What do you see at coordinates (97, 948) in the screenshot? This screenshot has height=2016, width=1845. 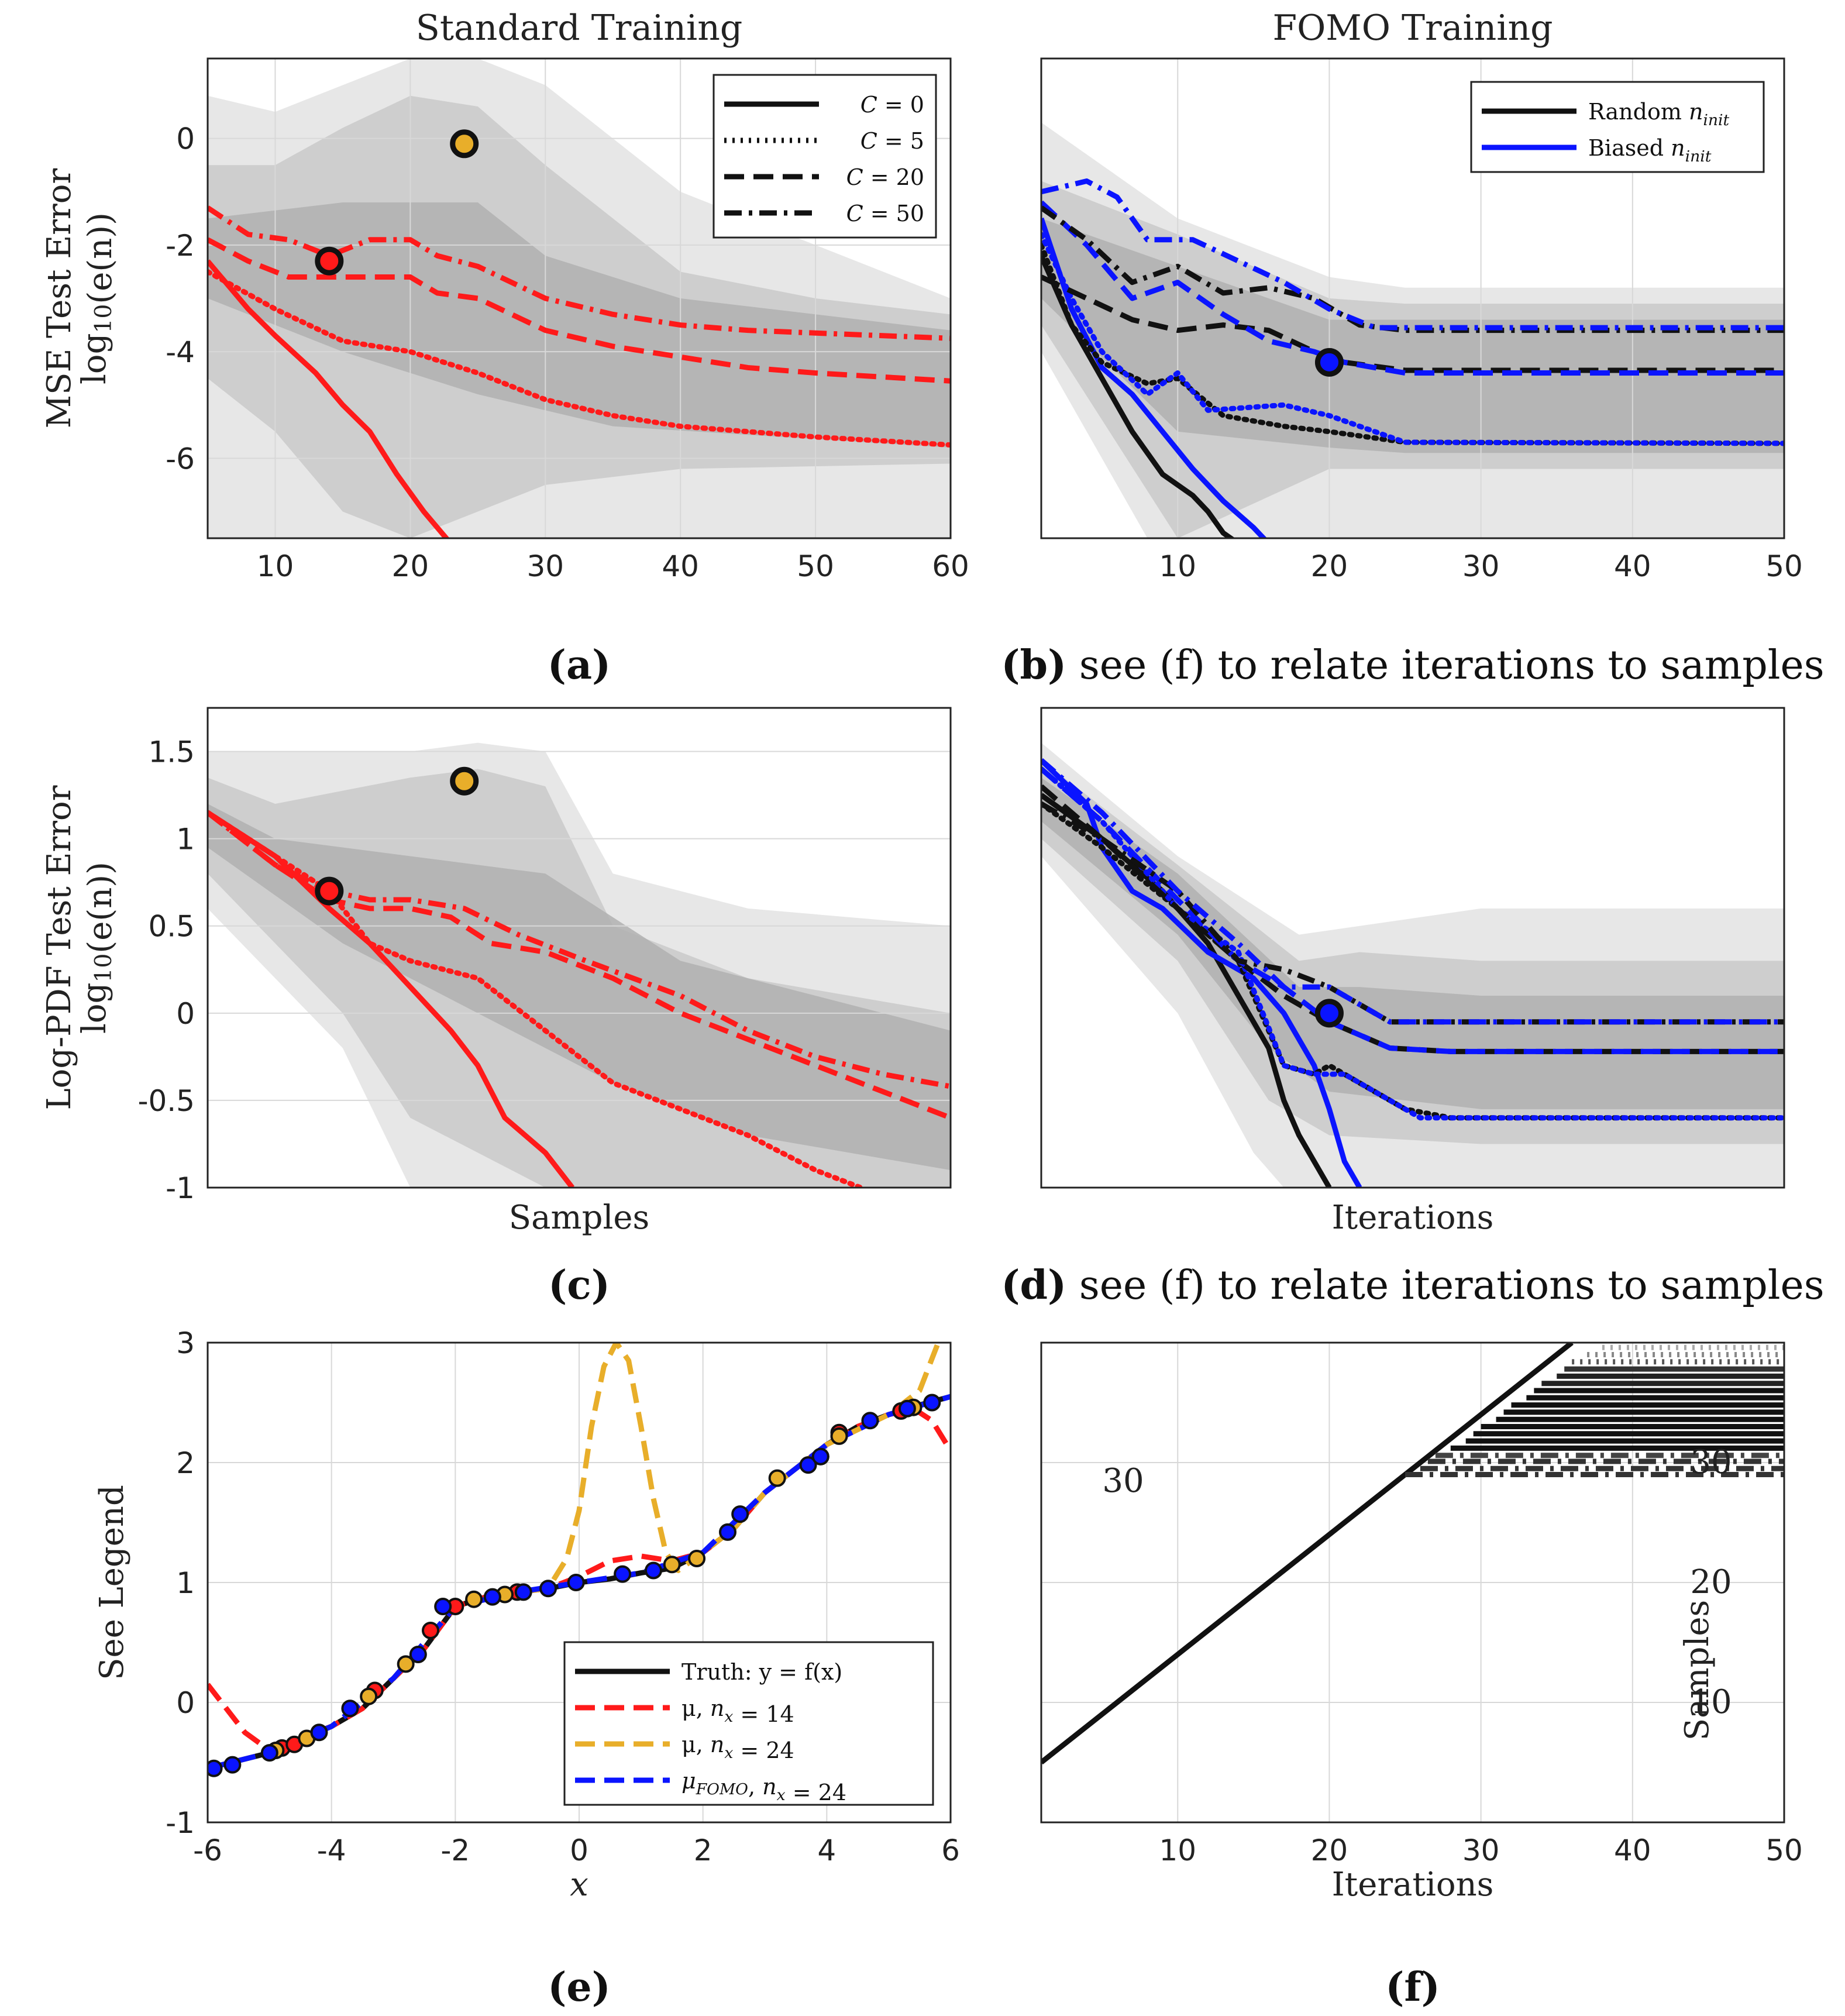 I see `y-axis-label-c-line2: log10(e(n))` at bounding box center [97, 948].